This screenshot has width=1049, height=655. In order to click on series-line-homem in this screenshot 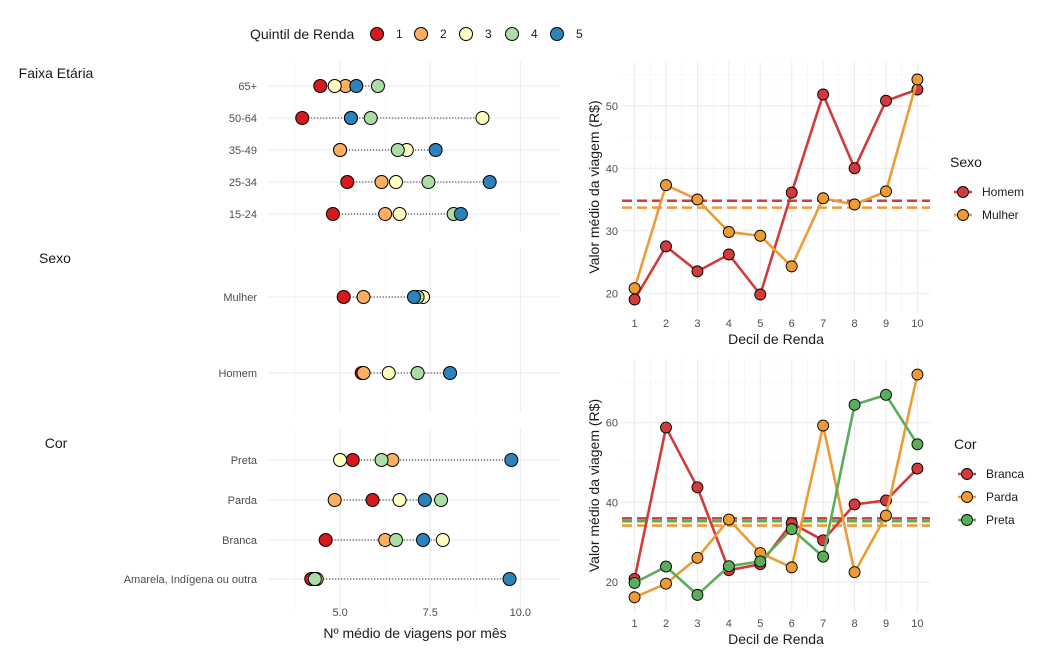, I will do `click(775, 194)`.